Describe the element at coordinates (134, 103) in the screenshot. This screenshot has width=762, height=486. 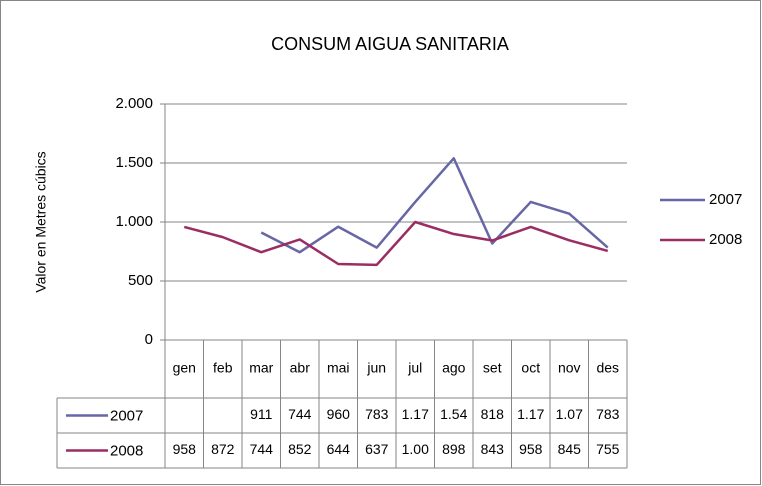
I see `y-tick-label: 2.000` at that location.